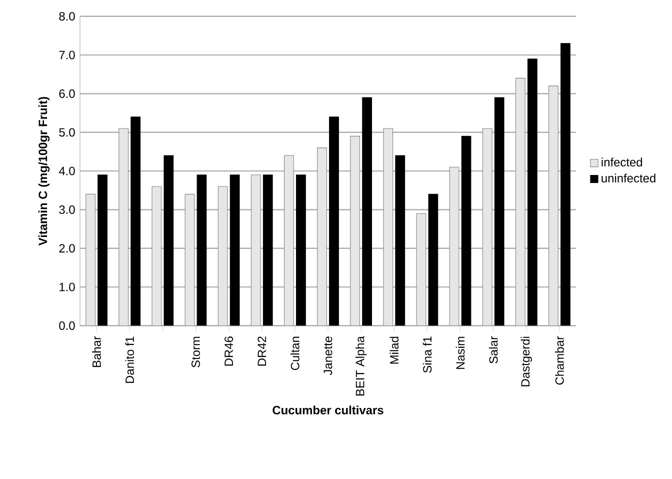  Describe the element at coordinates (526, 361) in the screenshot. I see `x-tick-label: Dastgerdi` at that location.